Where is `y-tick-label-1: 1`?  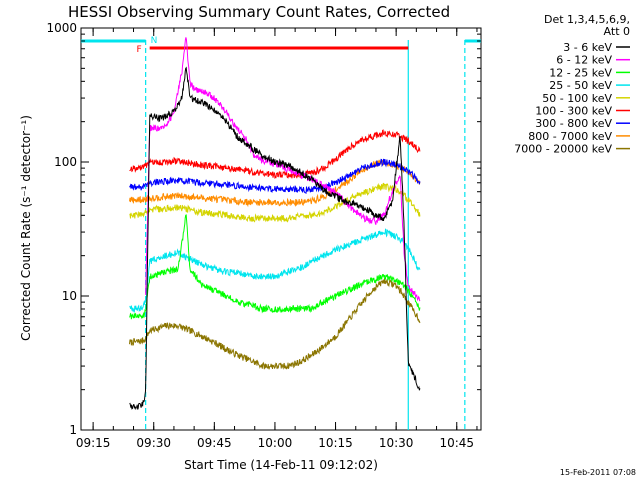 y-tick-label-1: 1 is located at coordinates (73, 430).